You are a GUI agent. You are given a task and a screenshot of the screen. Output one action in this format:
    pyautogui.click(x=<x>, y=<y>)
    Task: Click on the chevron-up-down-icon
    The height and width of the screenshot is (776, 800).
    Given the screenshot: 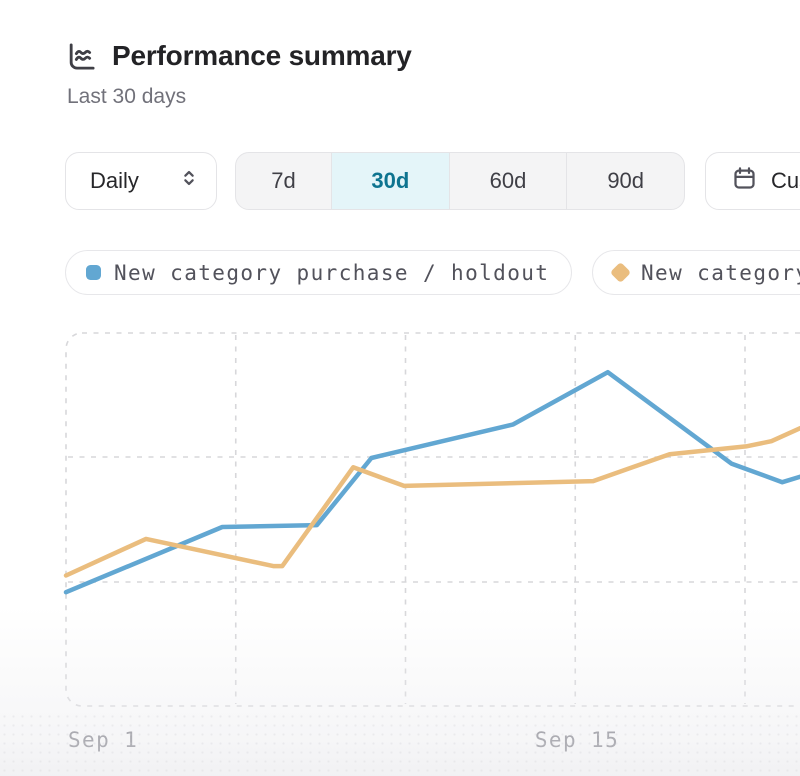 What is the action you would take?
    pyautogui.click(x=189, y=181)
    